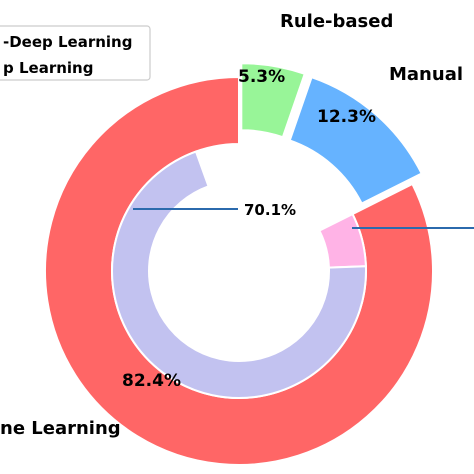 Image resolution: width=474 pixels, height=474 pixels. Describe the element at coordinates (336, 21) in the screenshot. I see `rule-based-label: Rule-based` at that location.